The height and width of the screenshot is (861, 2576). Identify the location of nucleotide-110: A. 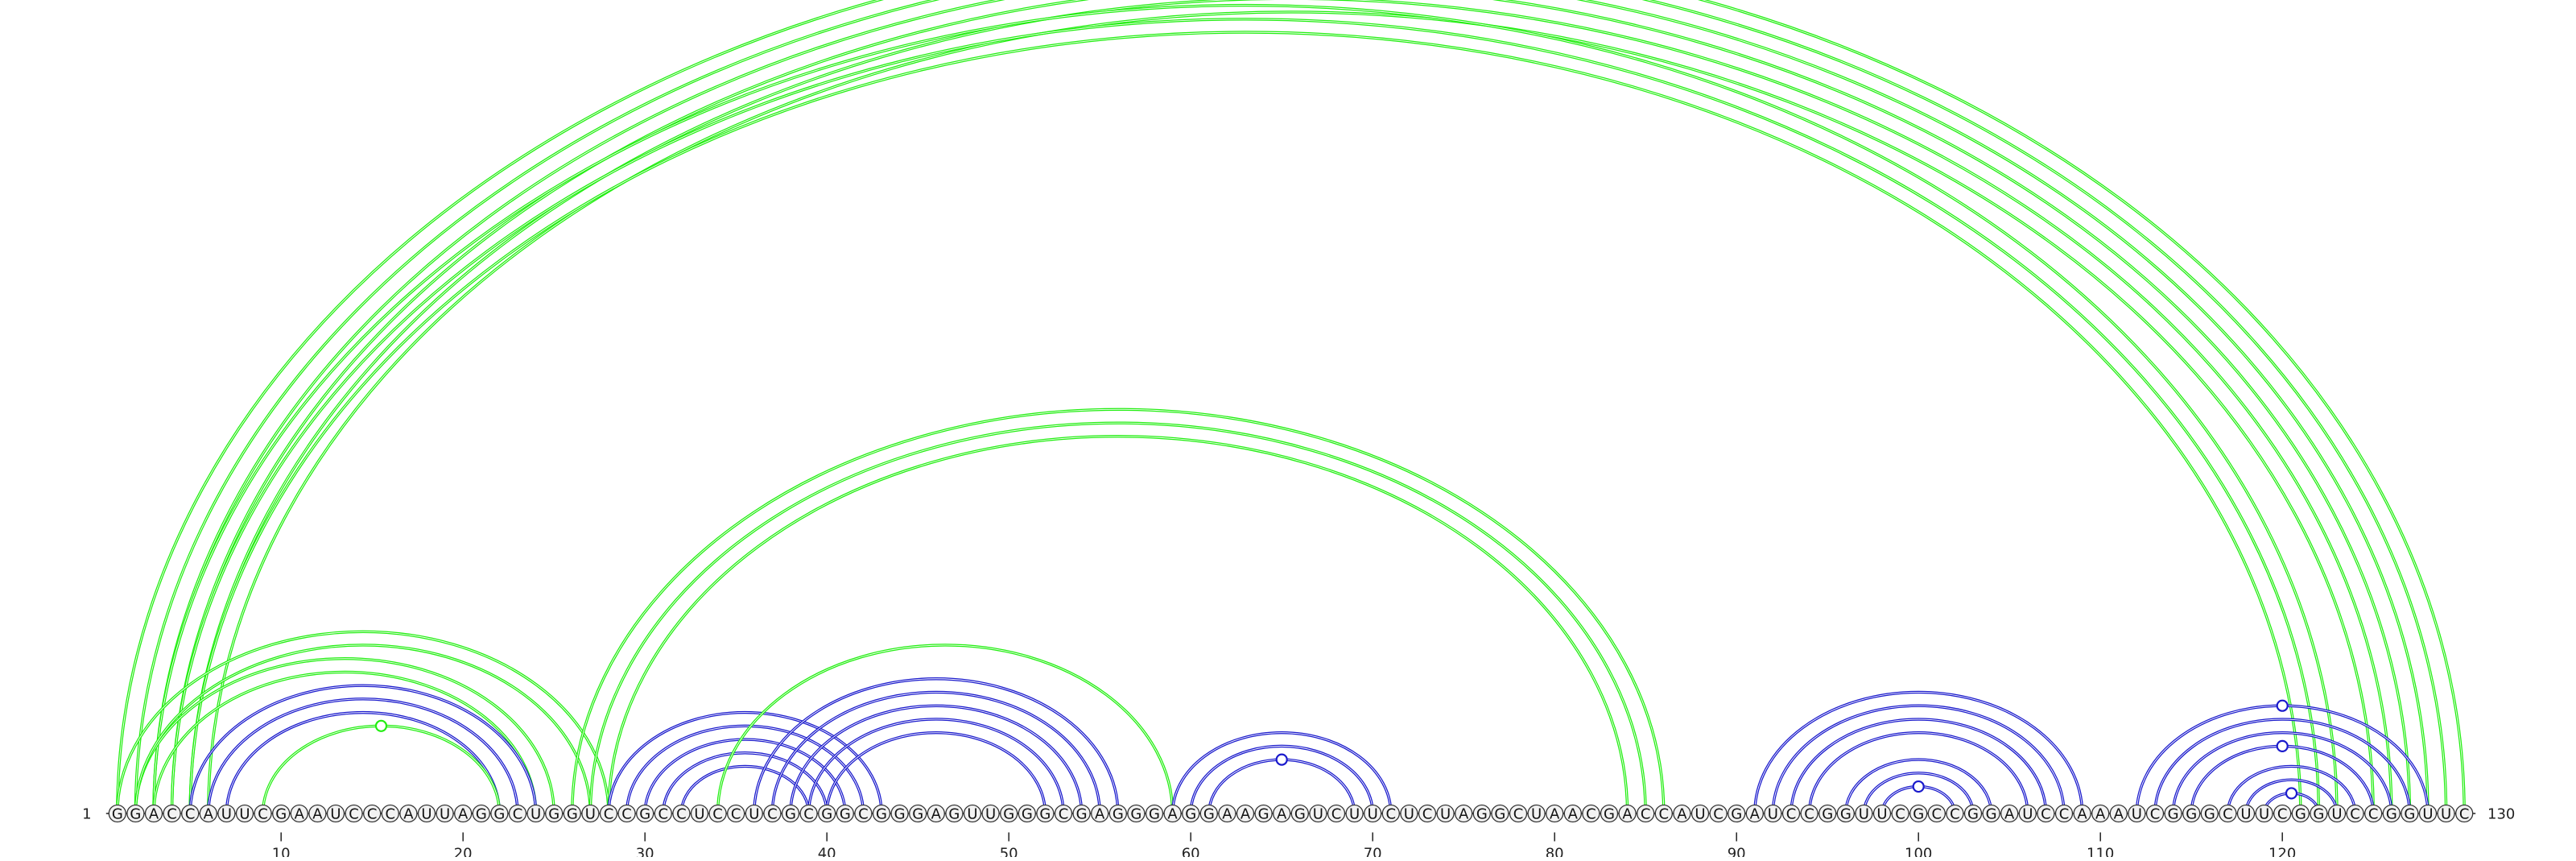
(2100, 813).